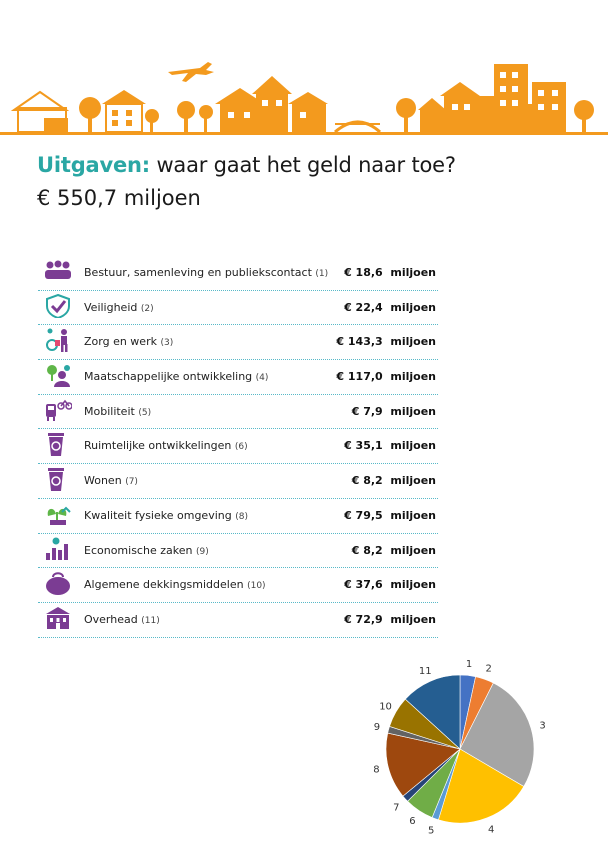 The image size is (608, 860). What do you see at coordinates (57, 340) in the screenshot?
I see `wheelchair-worker-icon` at bounding box center [57, 340].